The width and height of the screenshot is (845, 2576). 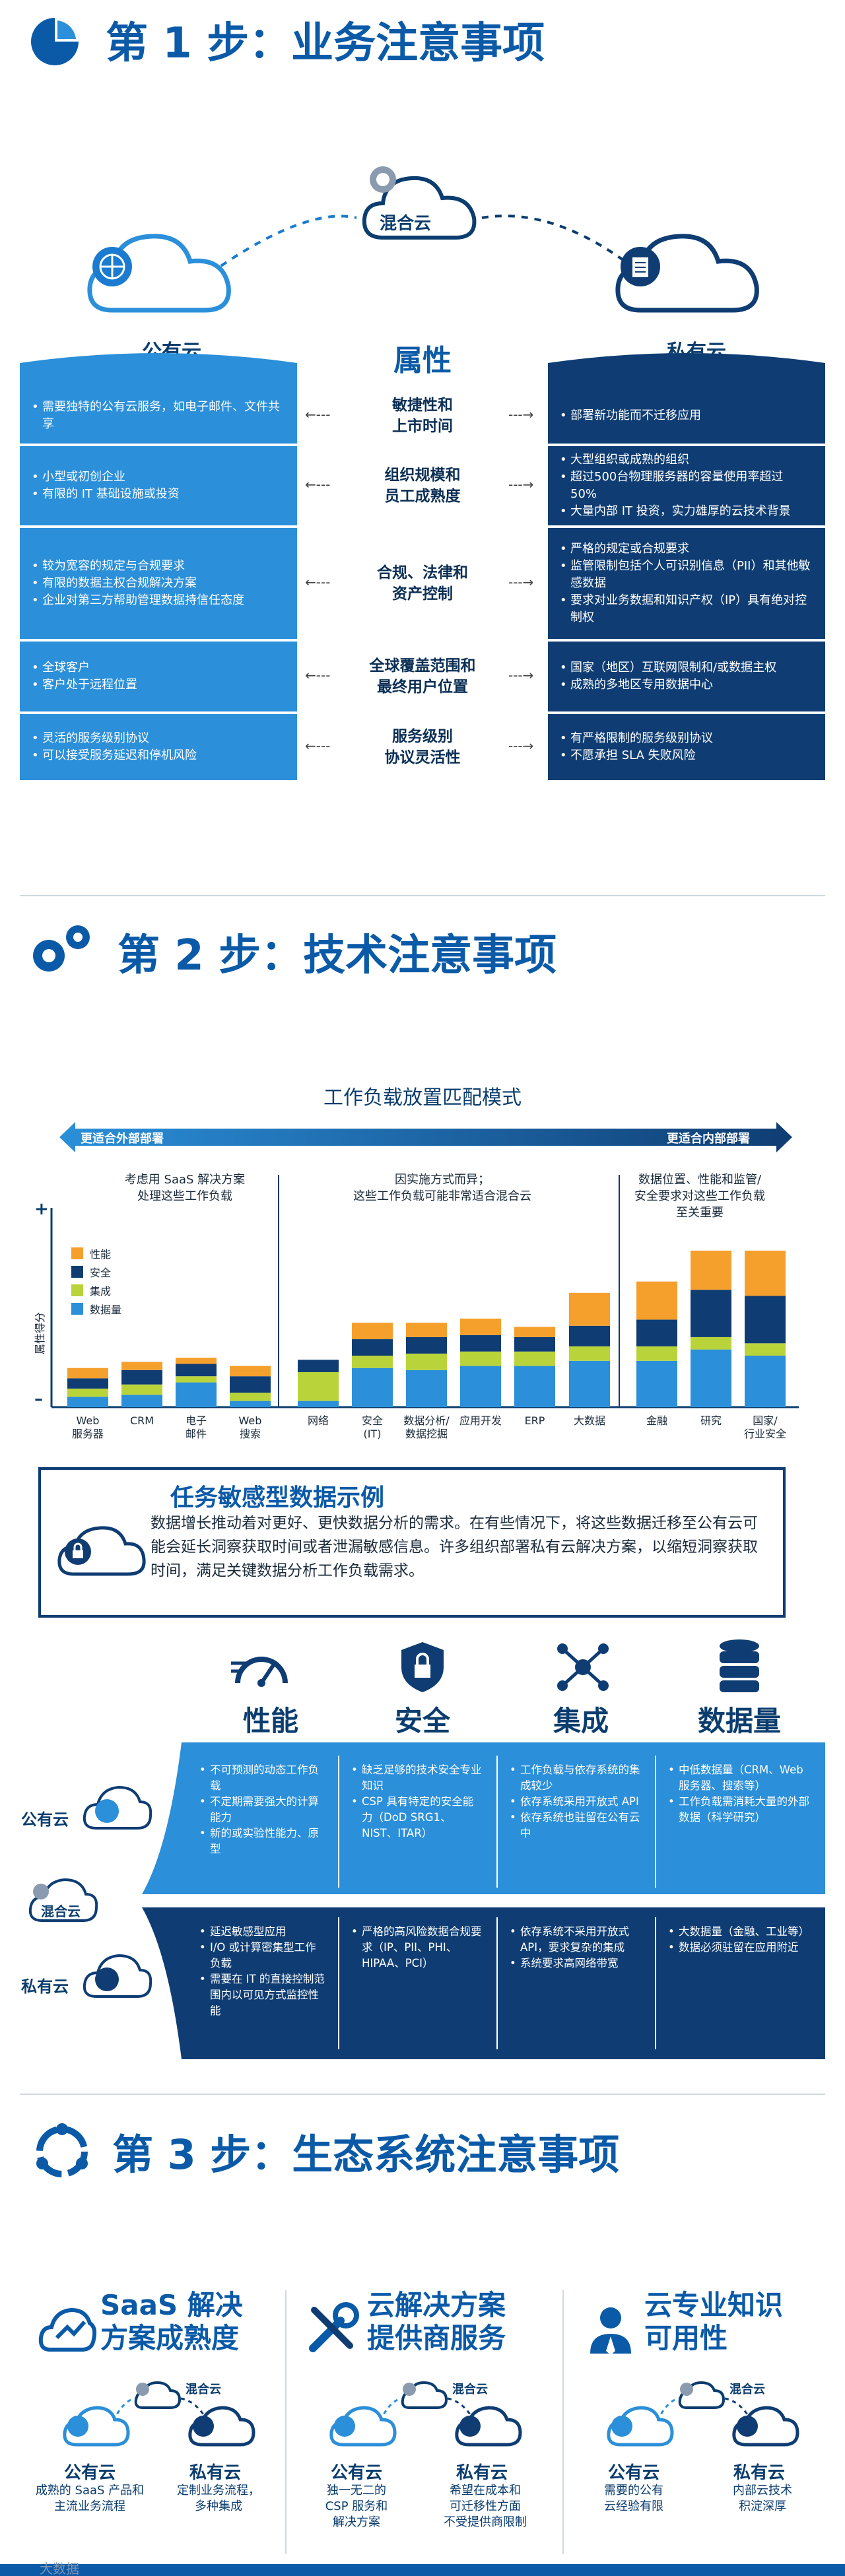 What do you see at coordinates (203, 2389) in the screenshot?
I see `mini-hybrid-label: 混合云` at bounding box center [203, 2389].